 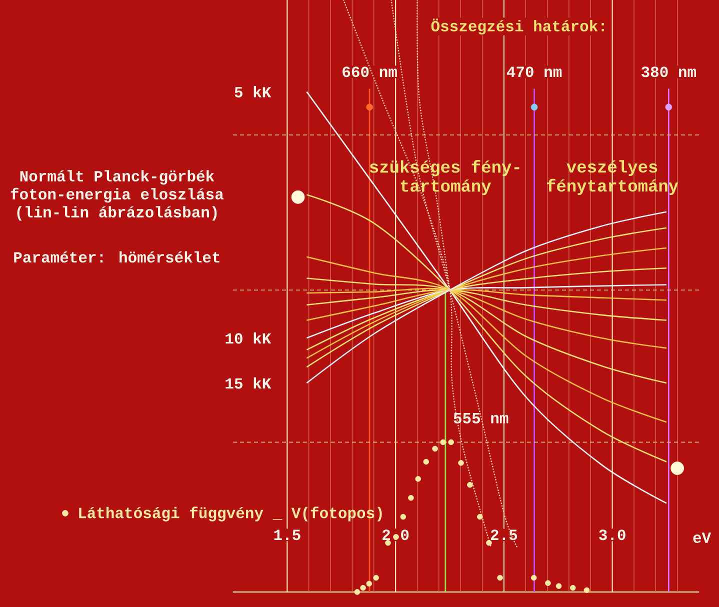 I want to click on x-tick-label: 3.0, so click(x=612, y=535).